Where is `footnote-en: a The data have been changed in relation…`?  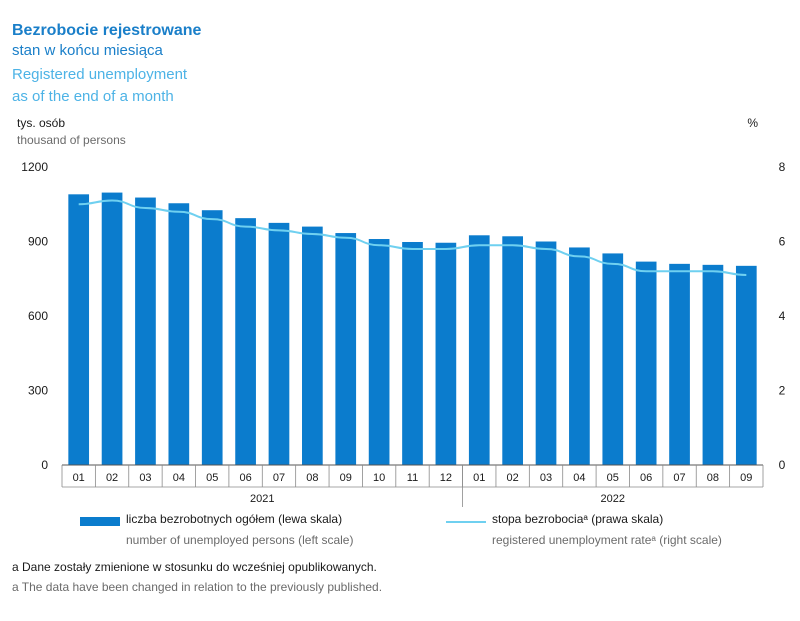
footnote-en: a The data have been changed in relation… is located at coordinates (197, 587).